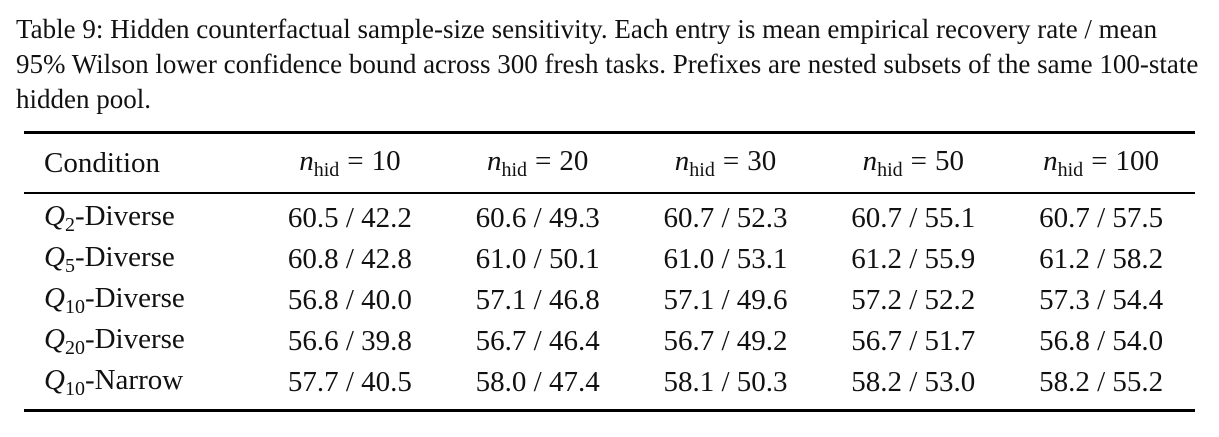  What do you see at coordinates (949, 160) in the screenshot?
I see `column-value: 50` at bounding box center [949, 160].